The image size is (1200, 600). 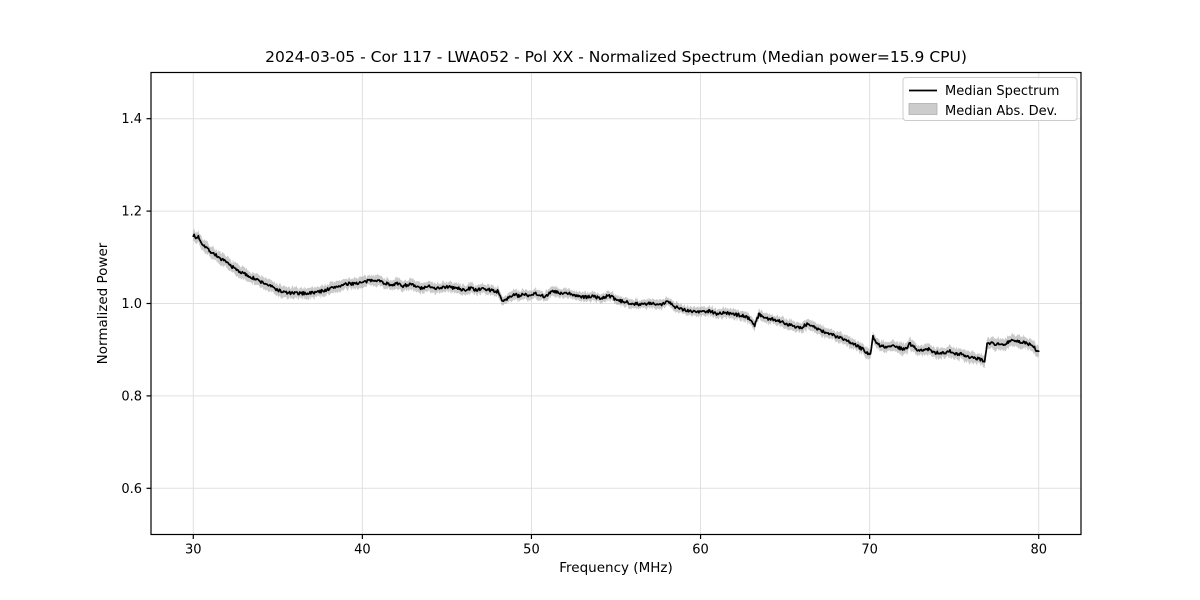 What do you see at coordinates (131, 489) in the screenshot?
I see `y-tick-label: 0.6` at bounding box center [131, 489].